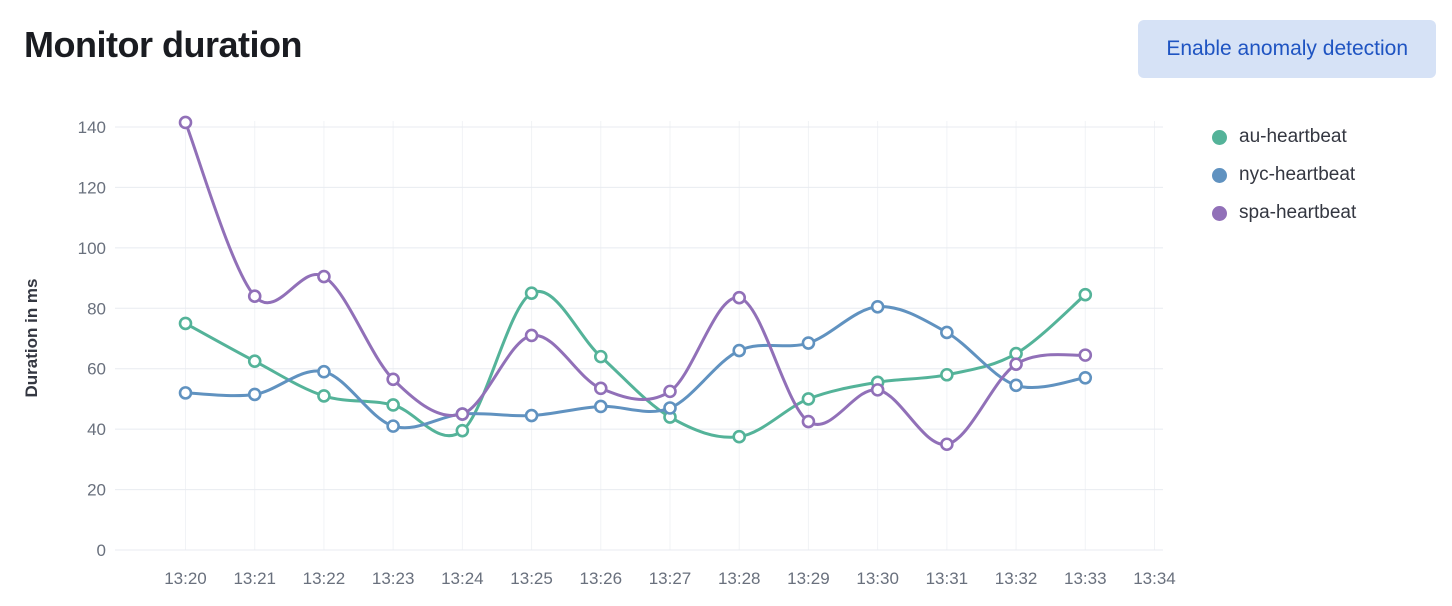 Image resolution: width=1452 pixels, height=606 pixels. Describe the element at coordinates (601, 578) in the screenshot. I see `x-tick-label: 13:26` at that location.